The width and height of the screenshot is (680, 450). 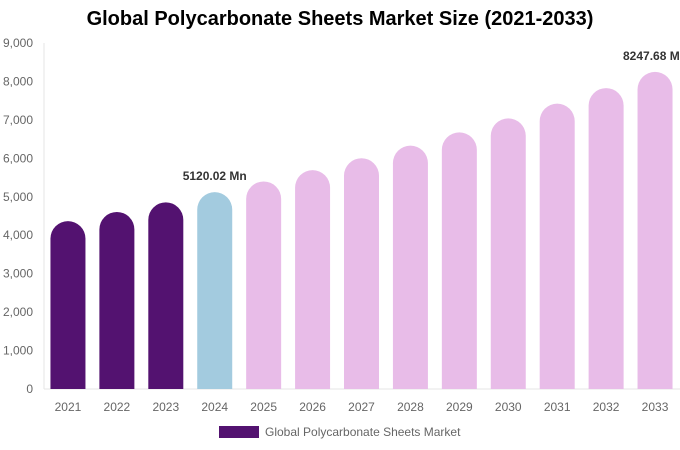 I want to click on data-label-2033: 8247.68 Mn, so click(x=651, y=56).